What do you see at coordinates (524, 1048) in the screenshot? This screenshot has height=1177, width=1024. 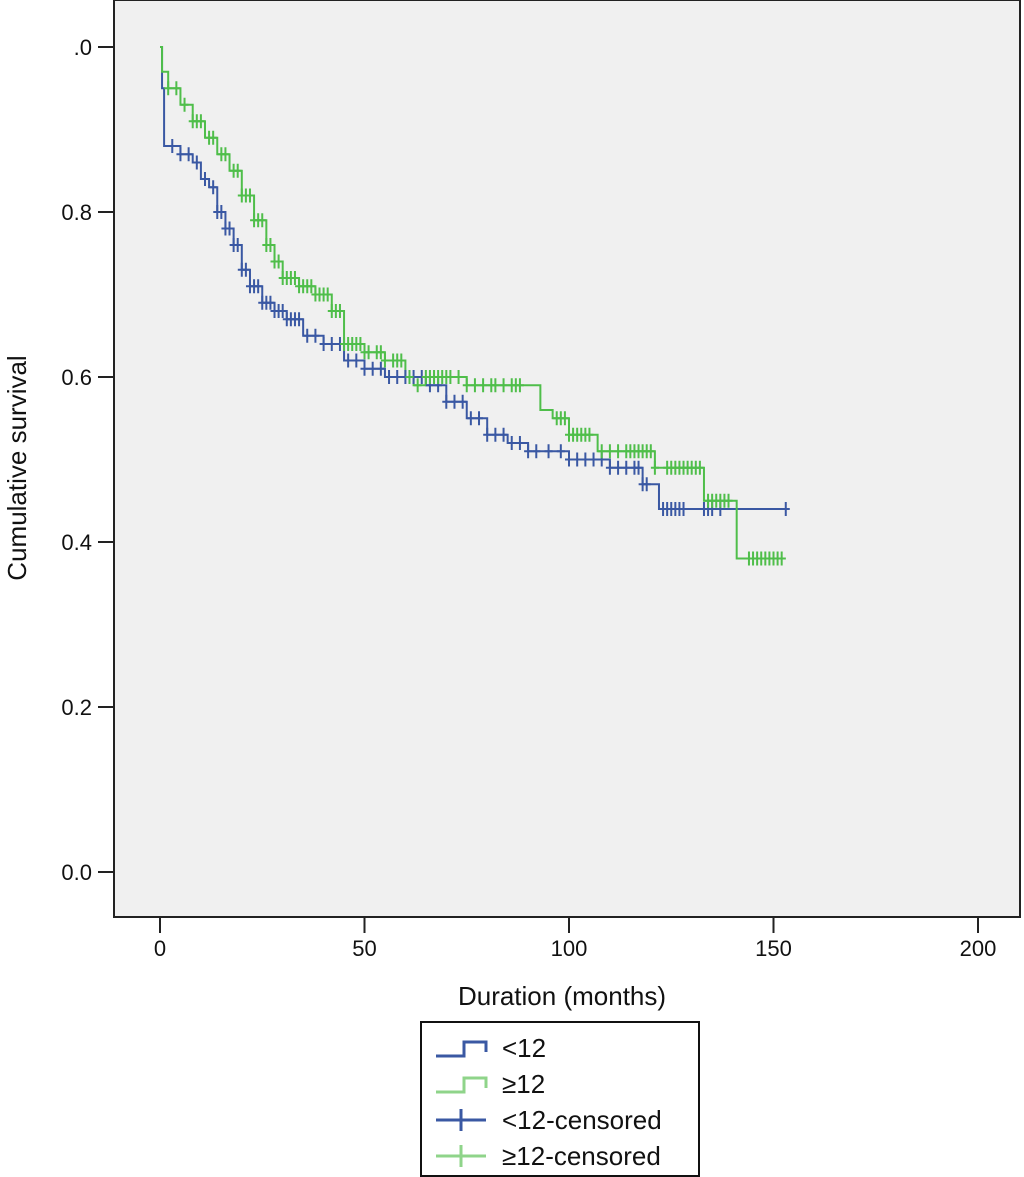 I see `legend-label: <12` at bounding box center [524, 1048].